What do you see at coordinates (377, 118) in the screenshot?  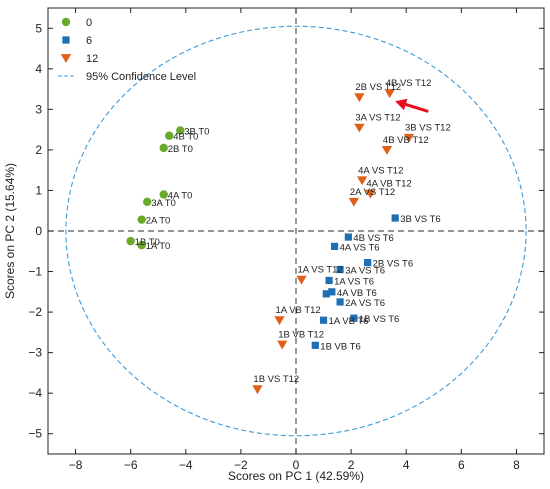 I see `point-label: 3A VS T12` at bounding box center [377, 118].